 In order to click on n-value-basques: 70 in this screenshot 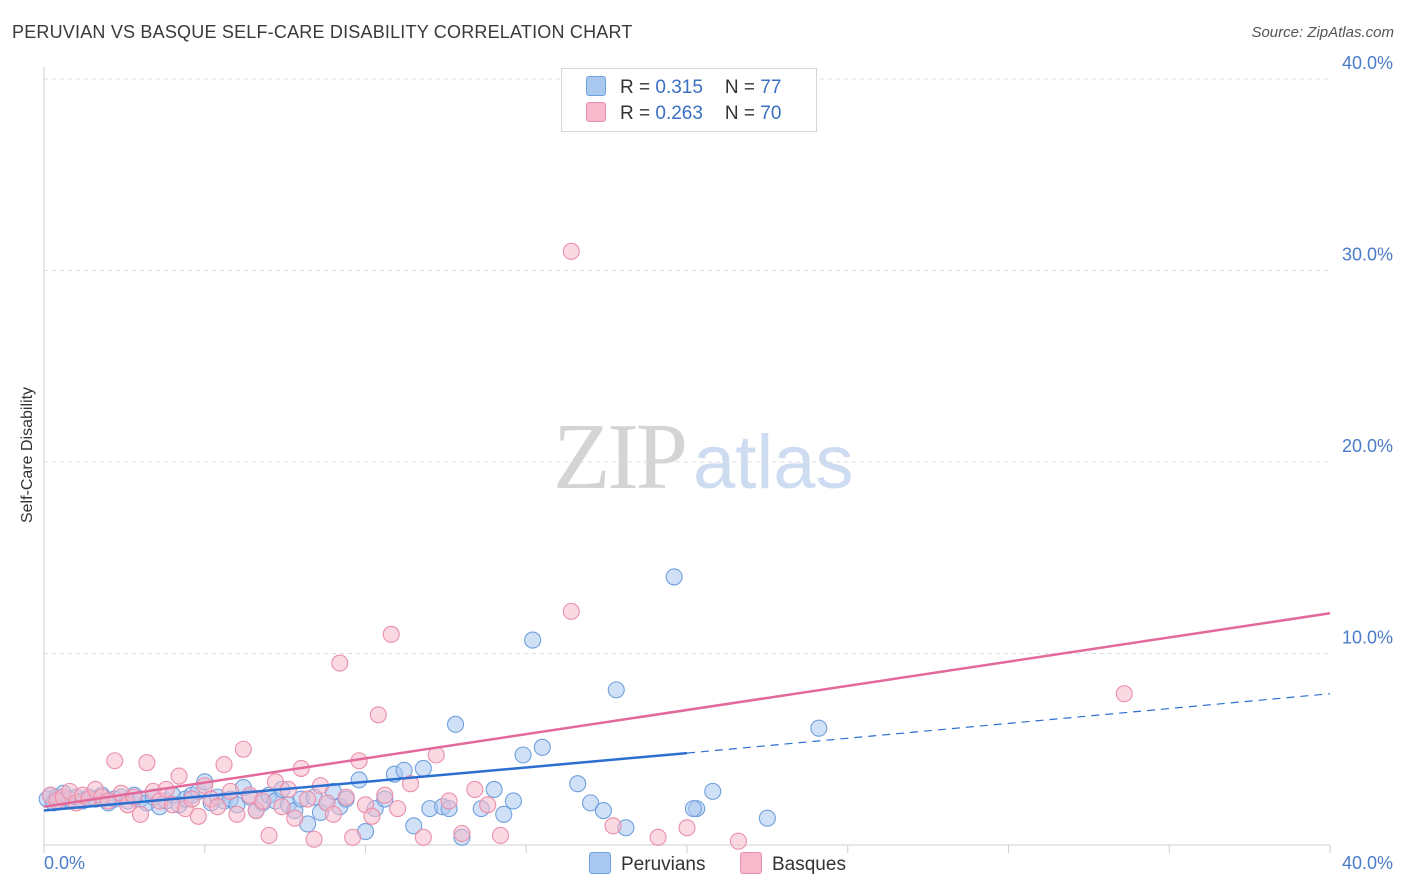, I will do `click(771, 113)`.